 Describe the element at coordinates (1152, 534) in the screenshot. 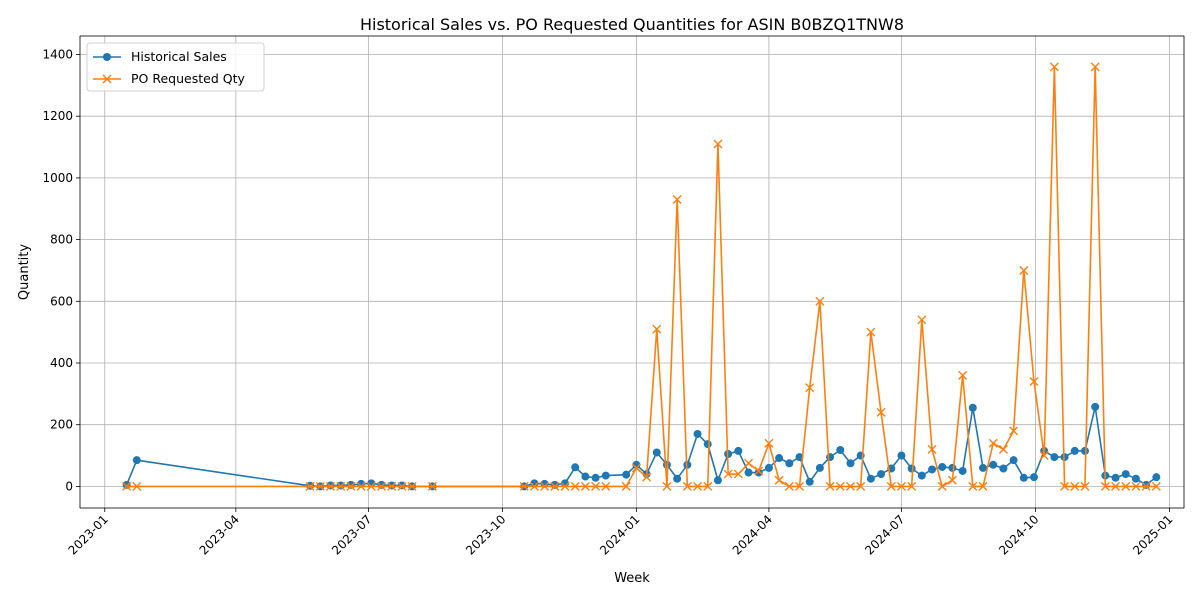

I see `x-tick-label: 2025-01` at that location.